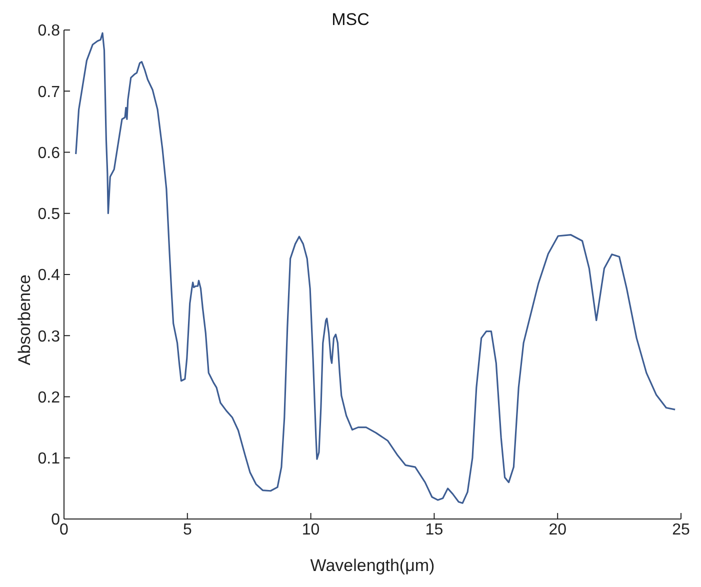  What do you see at coordinates (372, 566) in the screenshot?
I see `x-axis-title: Wavelength(μm)` at bounding box center [372, 566].